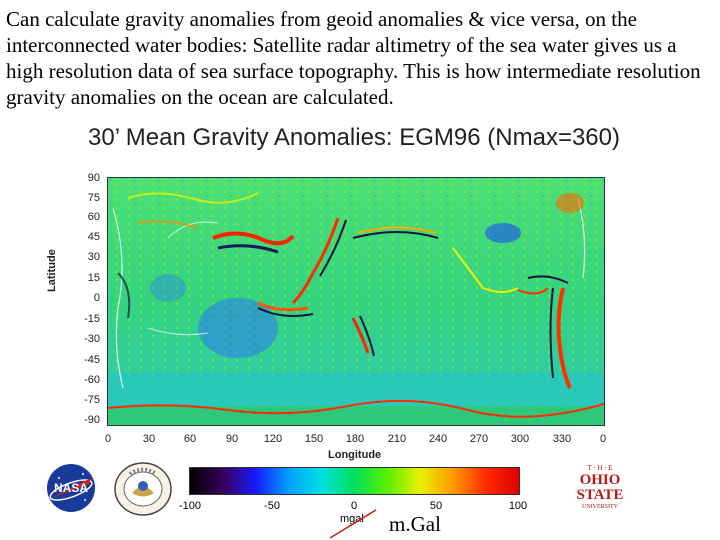  Describe the element at coordinates (52, 270) in the screenshot. I see `y-axis-title: Latitude` at that location.